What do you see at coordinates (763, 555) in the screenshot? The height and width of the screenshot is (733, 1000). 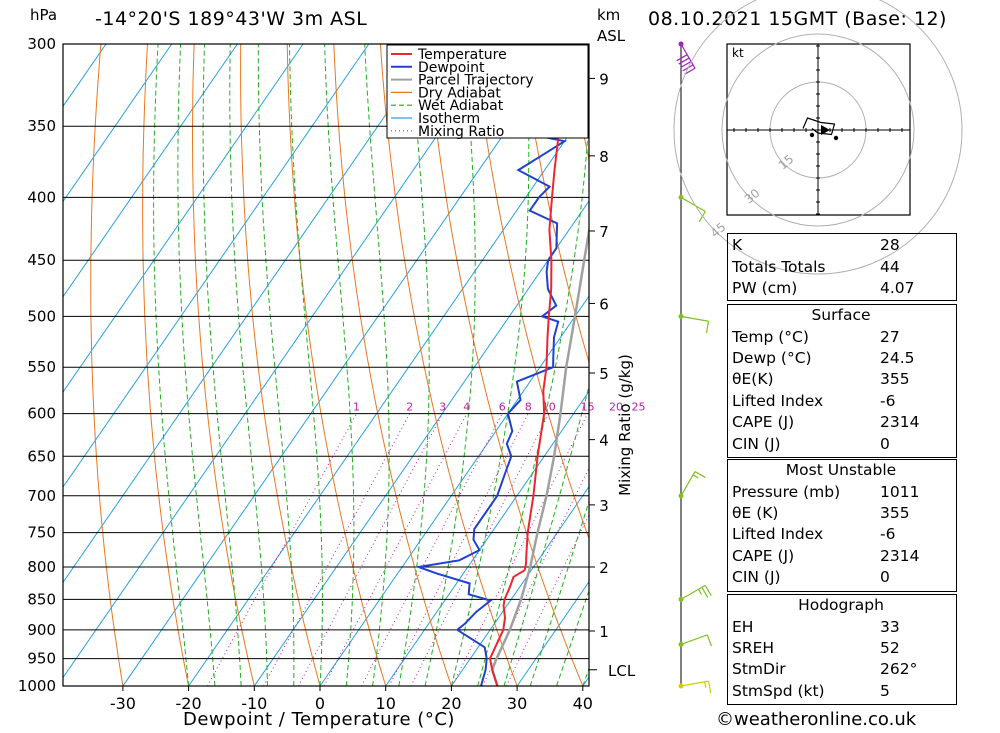 I see `index-label: CAPE (J)` at bounding box center [763, 555].